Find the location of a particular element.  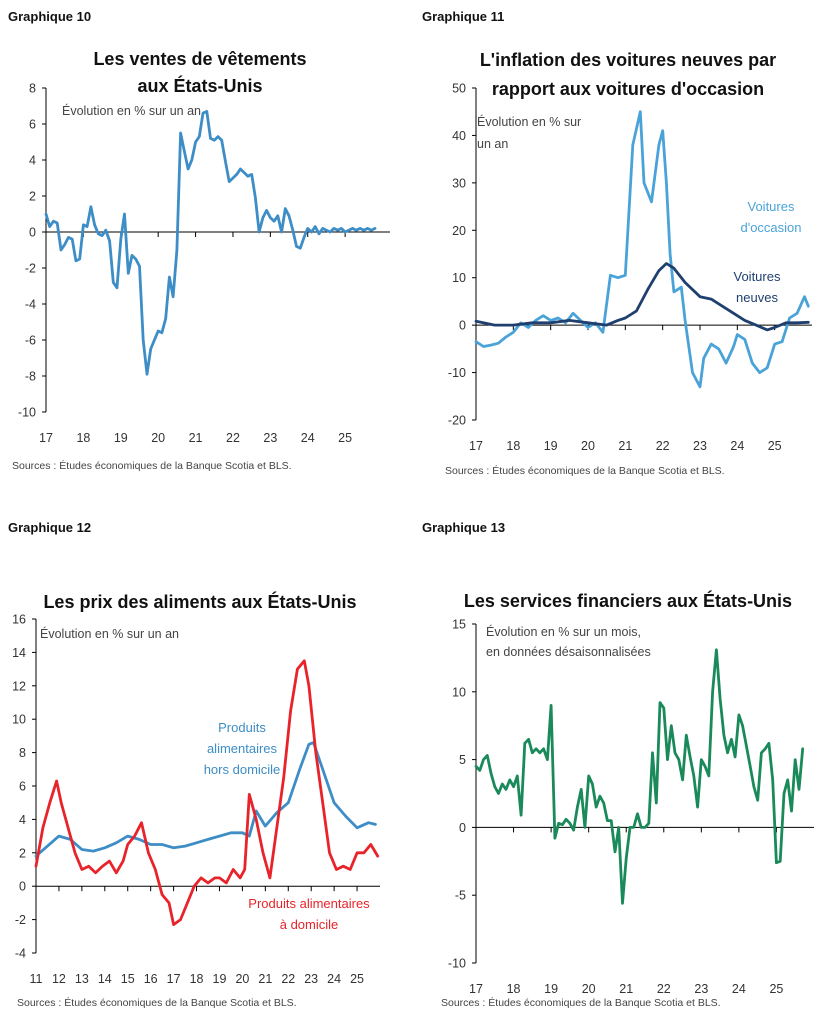

y-tick-label: 5 is located at coordinates (462, 760).